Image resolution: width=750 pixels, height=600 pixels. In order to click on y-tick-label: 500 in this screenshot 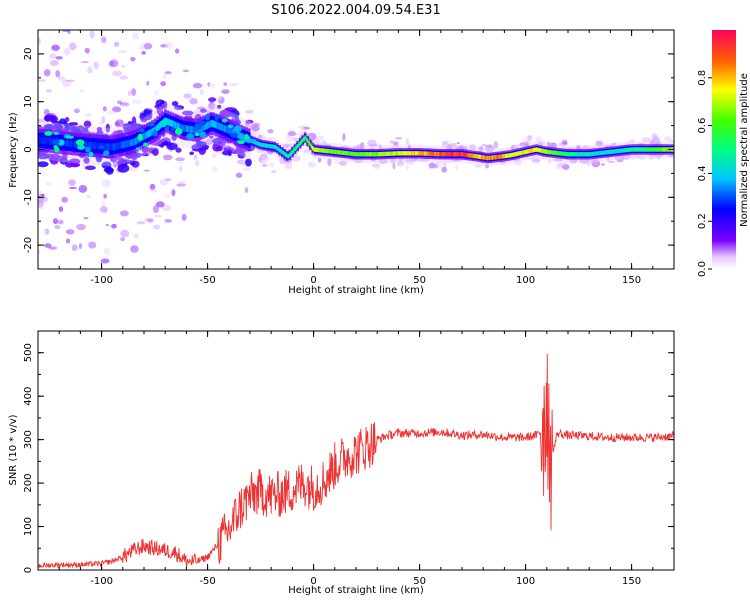, I will do `click(28, 352)`.